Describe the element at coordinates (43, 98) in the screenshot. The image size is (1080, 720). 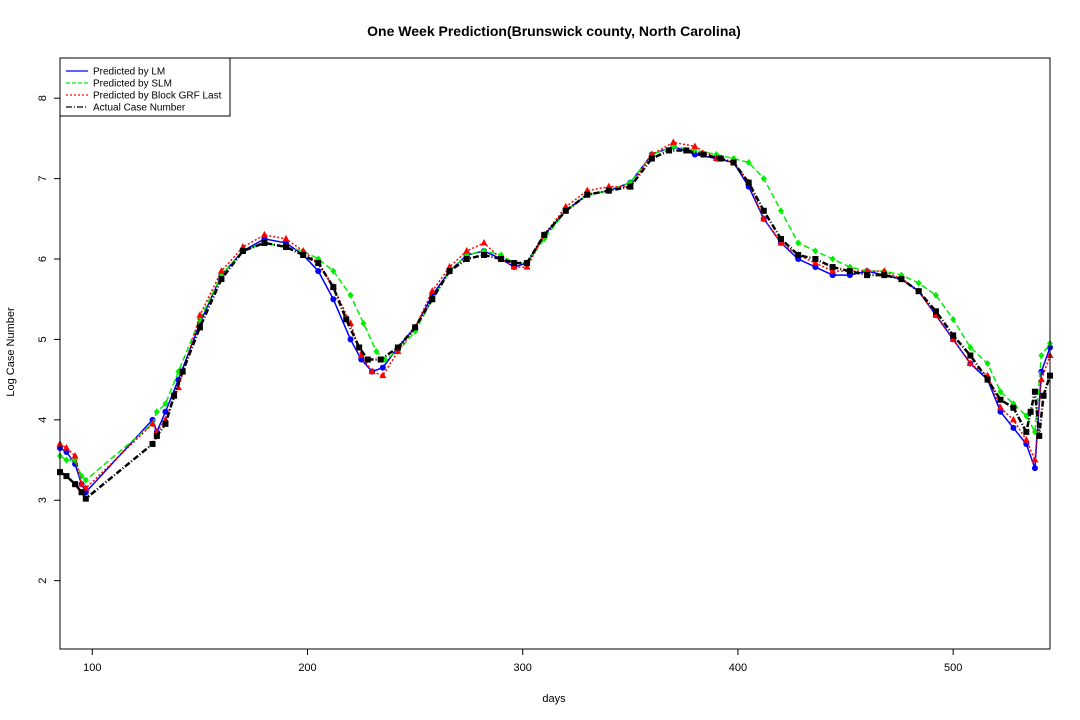
I see `y-tick-label: 8` at that location.